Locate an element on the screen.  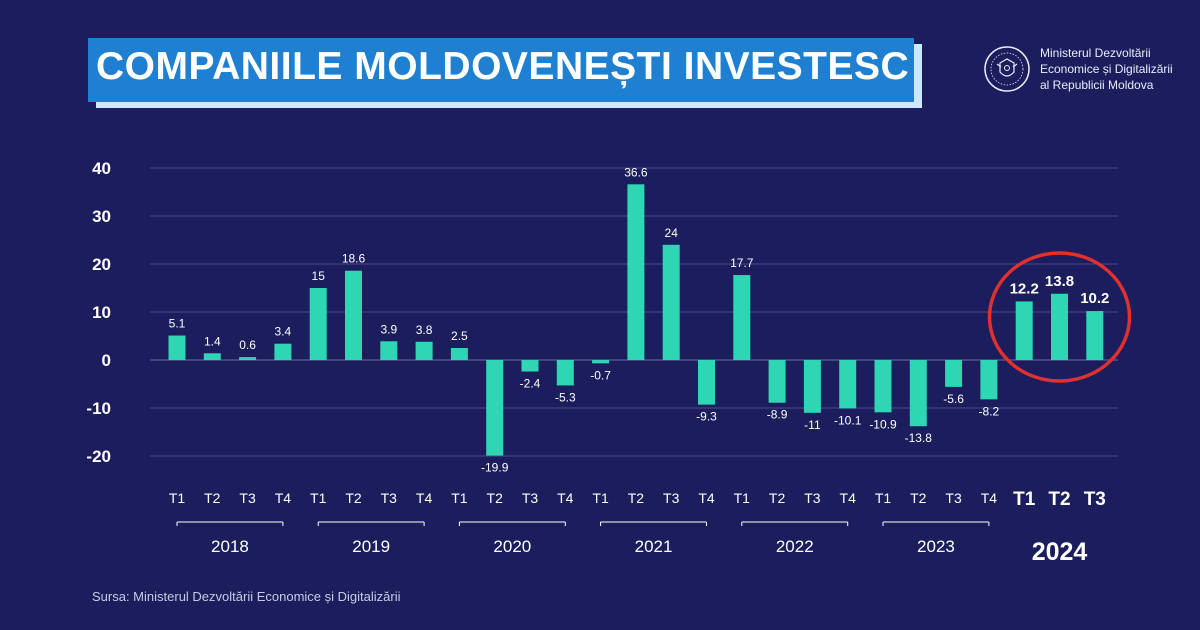
y-tick-label: -20 is located at coordinates (98, 456).